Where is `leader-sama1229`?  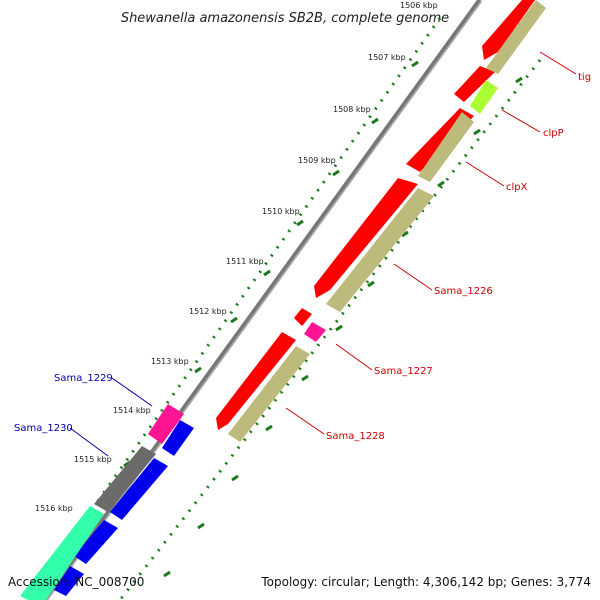
leader-sama1229 is located at coordinates (132, 392).